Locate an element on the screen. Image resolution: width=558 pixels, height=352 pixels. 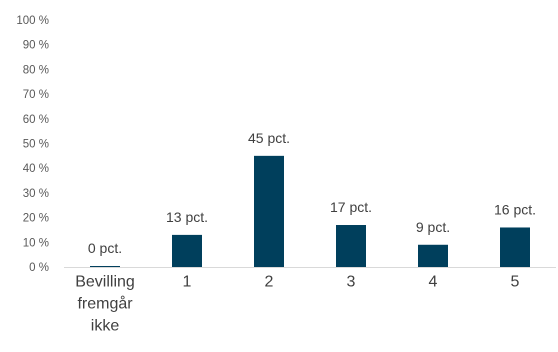
y-tick-label: 0 % is located at coordinates (39, 268).